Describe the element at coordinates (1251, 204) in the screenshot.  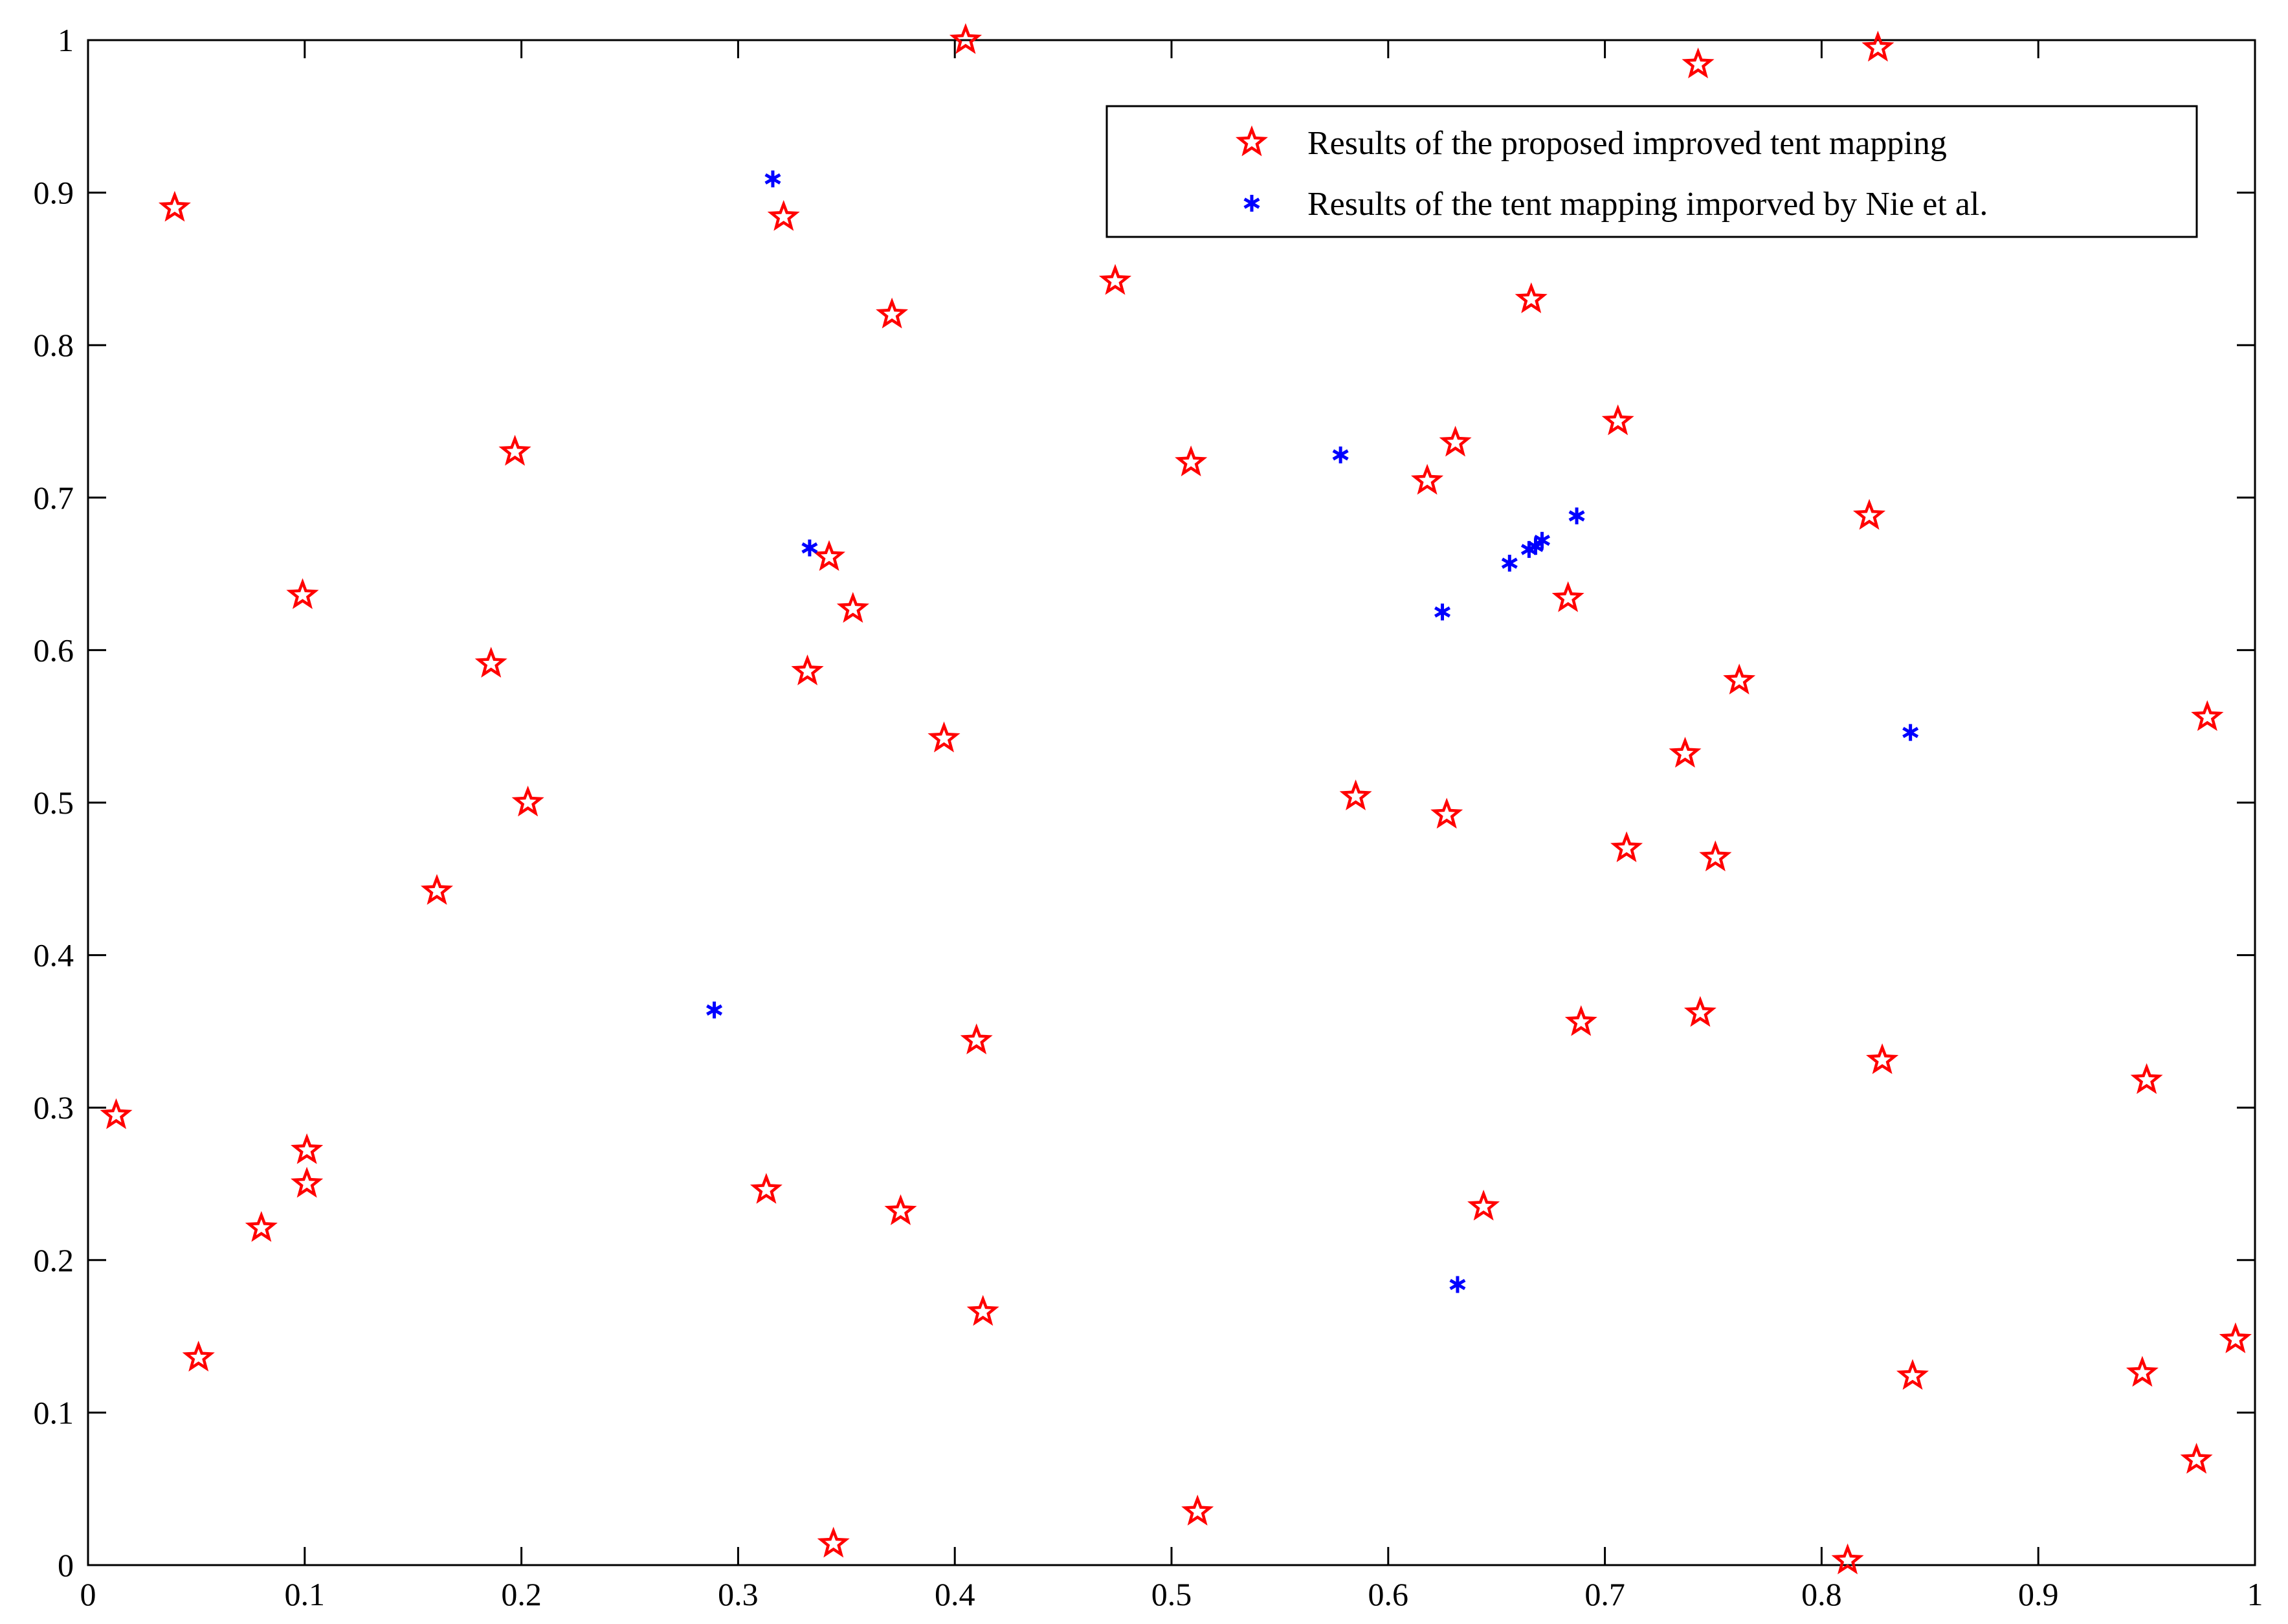
I see `legend-asterisk-icon` at that location.